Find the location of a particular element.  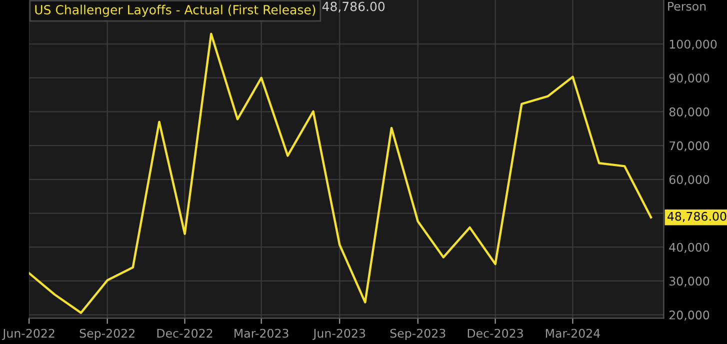

y-axis-title: Person is located at coordinates (687, 6).